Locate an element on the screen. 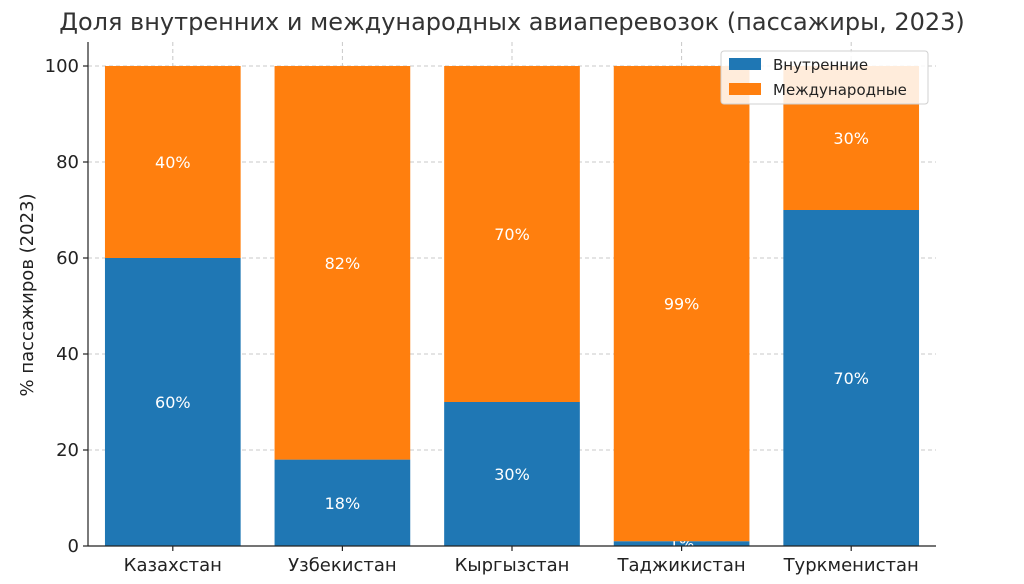 This screenshot has height=584, width=1024. bar-value-label: 82% is located at coordinates (343, 263).